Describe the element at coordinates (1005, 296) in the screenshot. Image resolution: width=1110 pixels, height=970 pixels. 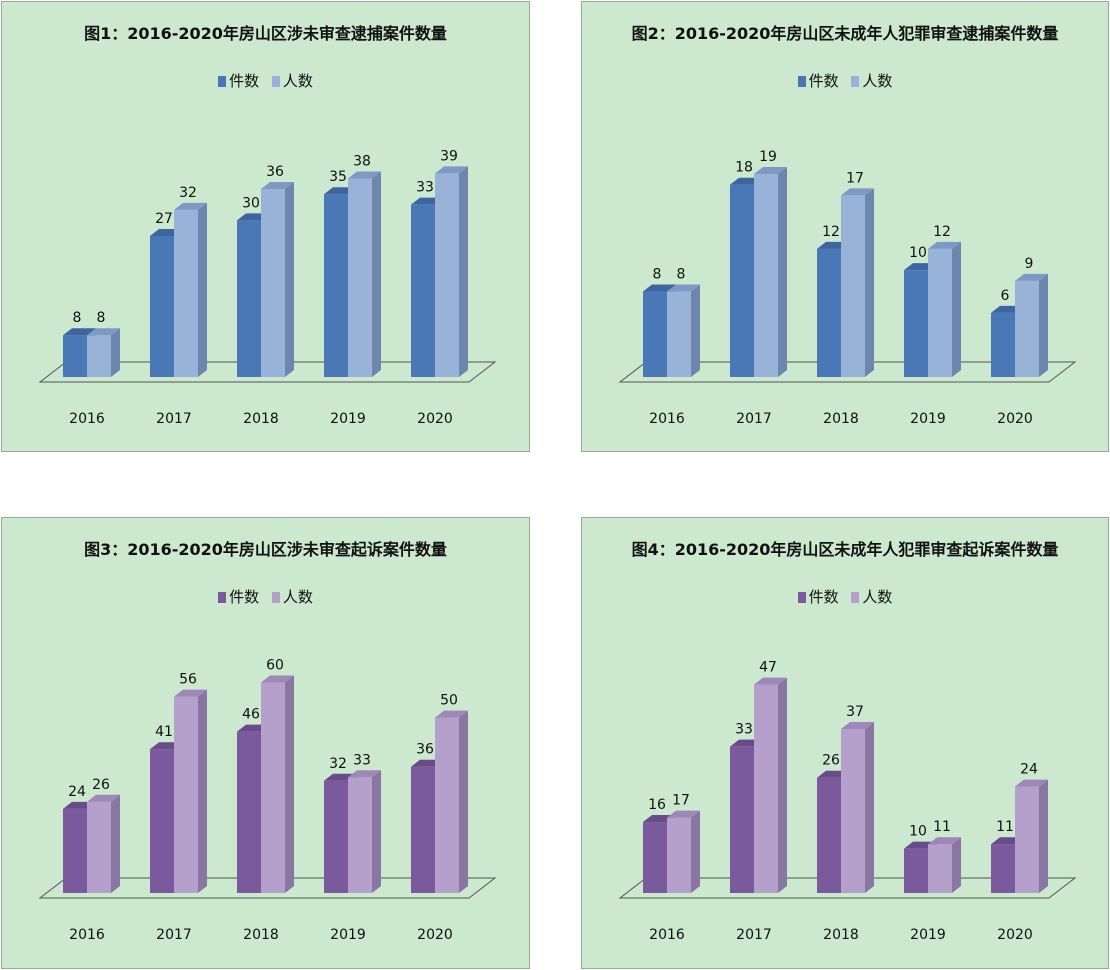
I see `data-label: 6` at that location.